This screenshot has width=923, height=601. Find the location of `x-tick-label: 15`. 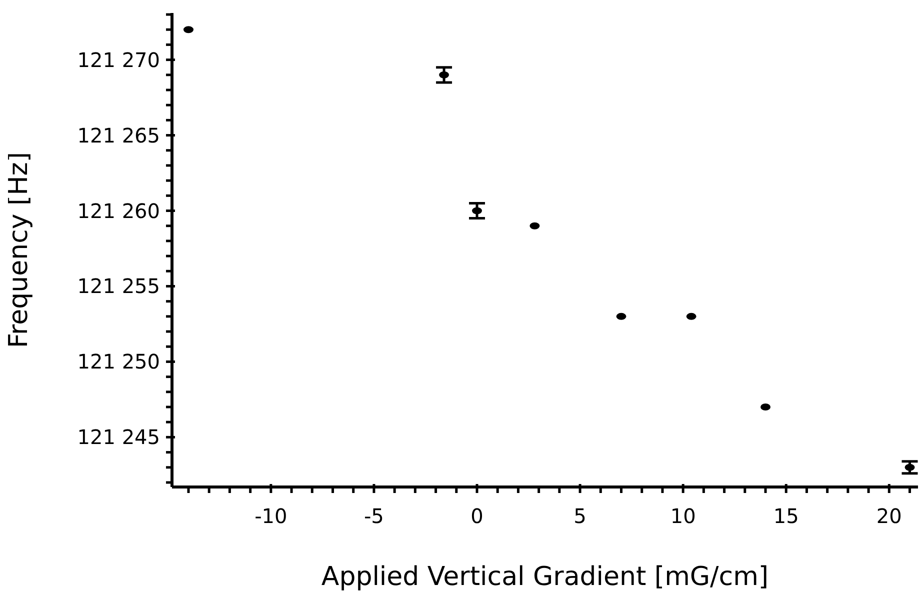

x-tick-label: 15 is located at coordinates (786, 516).